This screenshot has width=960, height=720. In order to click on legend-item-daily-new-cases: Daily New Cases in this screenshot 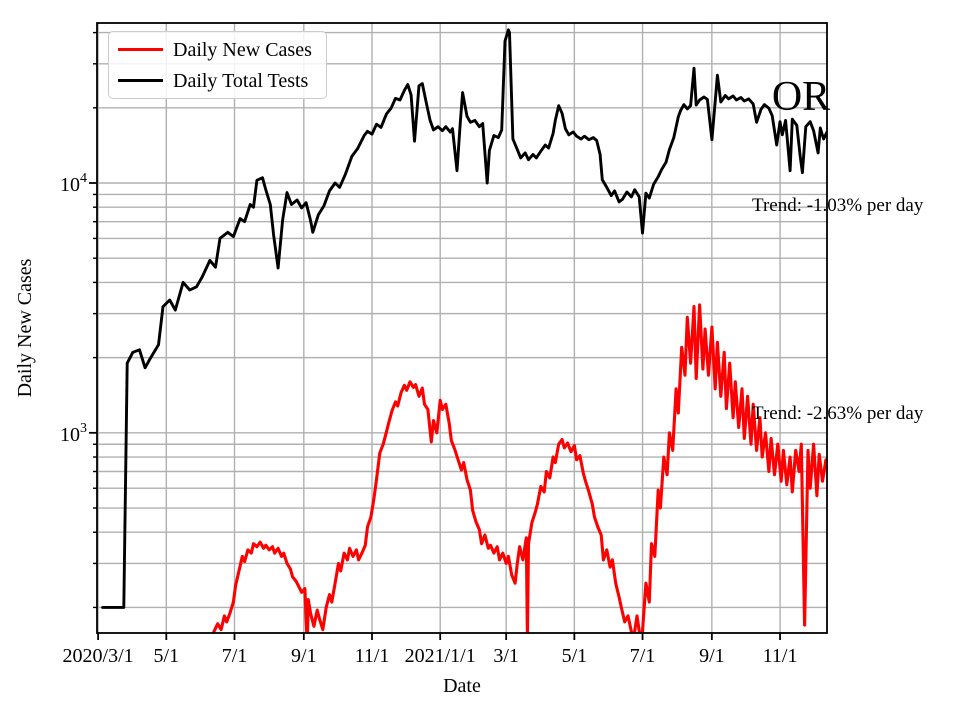, I will do `click(217, 50)`.